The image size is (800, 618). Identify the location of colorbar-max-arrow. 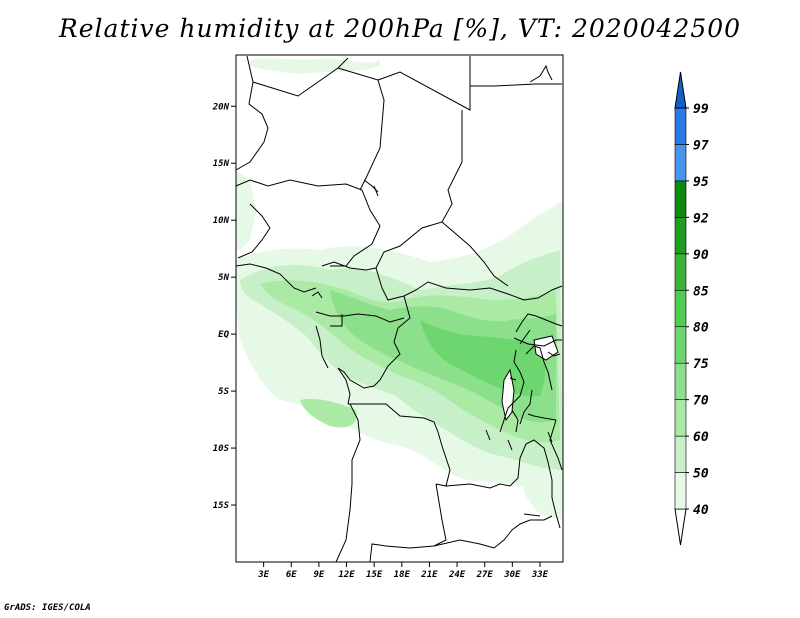
(680, 90).